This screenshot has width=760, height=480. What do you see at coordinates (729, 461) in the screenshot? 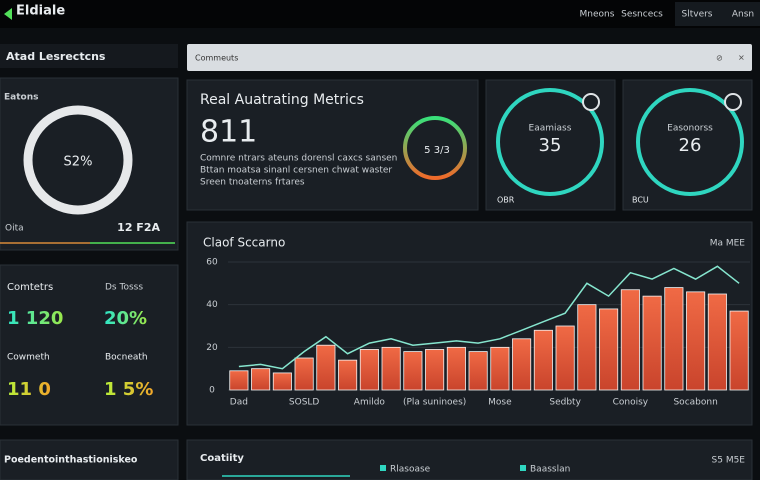
I see `activity-note: S5 M5E` at bounding box center [729, 461].